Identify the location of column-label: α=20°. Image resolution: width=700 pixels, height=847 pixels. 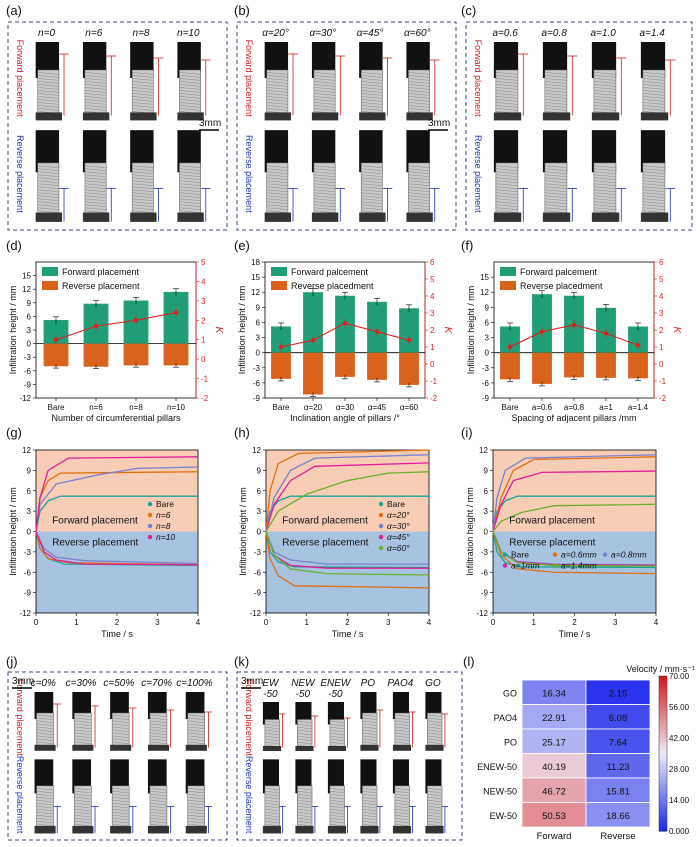
(275, 33).